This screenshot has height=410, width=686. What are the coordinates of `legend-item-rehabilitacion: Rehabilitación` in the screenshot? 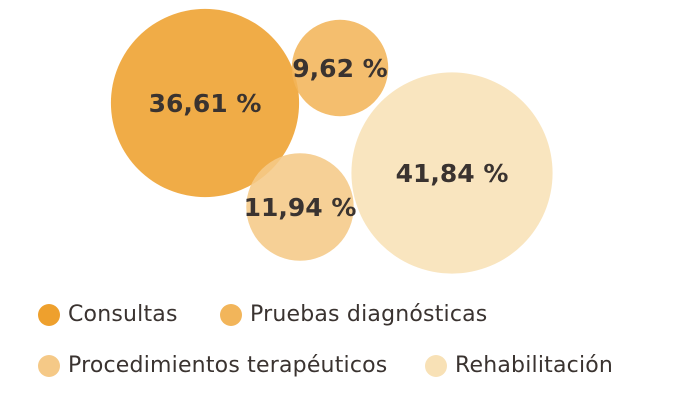 It's located at (519, 365).